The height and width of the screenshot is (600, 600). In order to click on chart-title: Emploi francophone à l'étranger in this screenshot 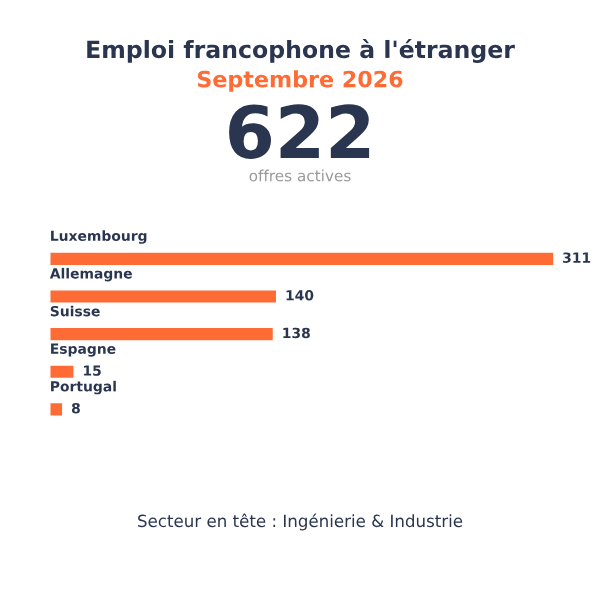, I will do `click(301, 51)`.